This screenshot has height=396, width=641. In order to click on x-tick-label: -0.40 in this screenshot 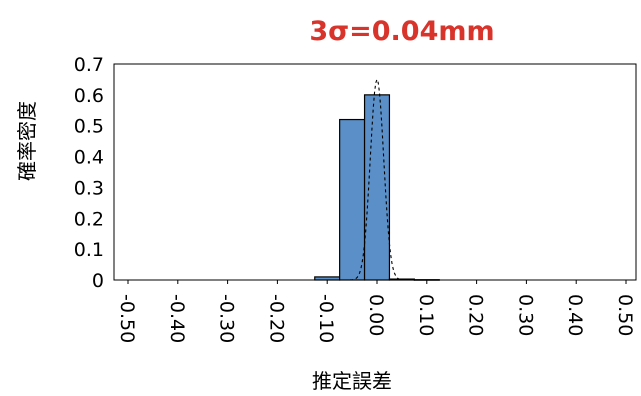, I will do `click(177, 318)`.